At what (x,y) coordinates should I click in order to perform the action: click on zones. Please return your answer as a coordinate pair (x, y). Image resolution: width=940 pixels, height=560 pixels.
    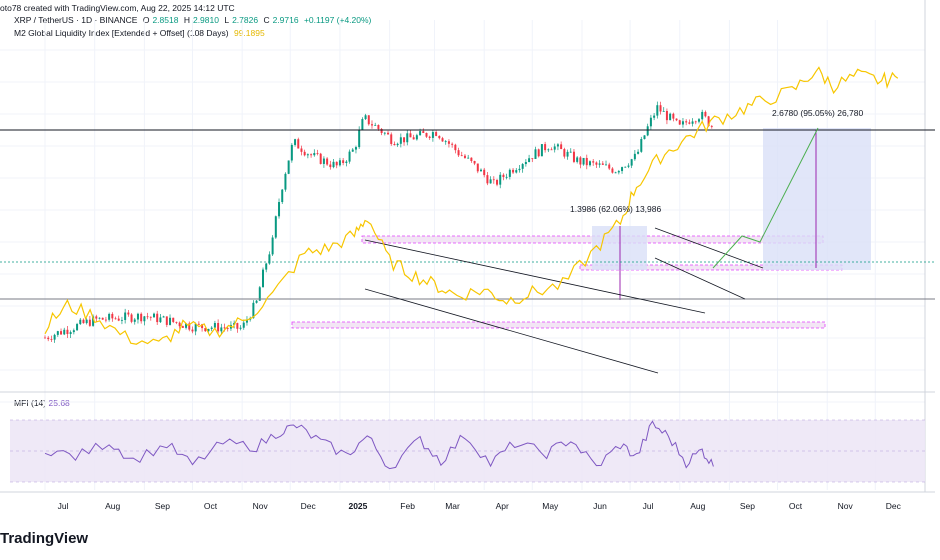
    Looking at the image, I should click on (567, 282).